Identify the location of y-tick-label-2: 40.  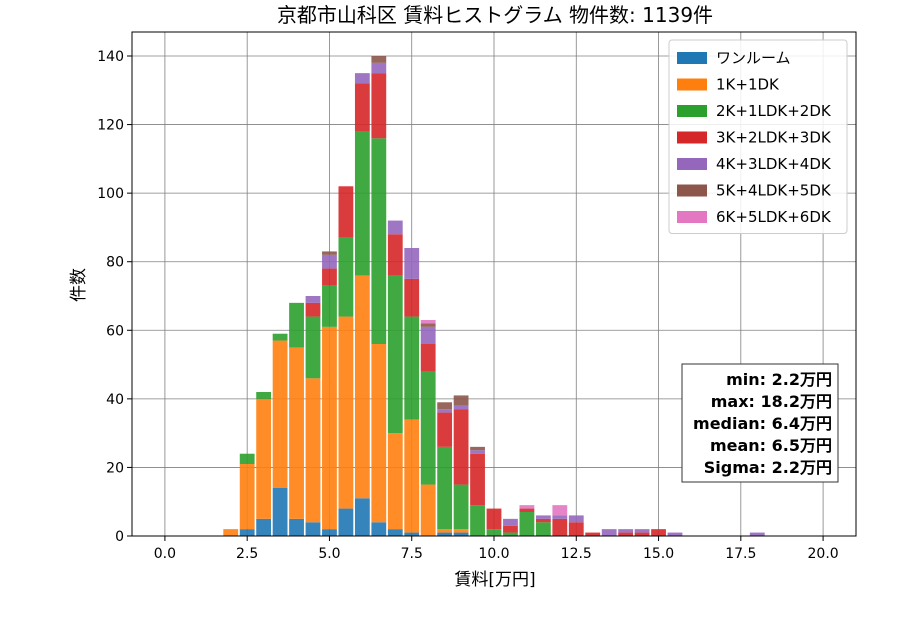
(115, 400).